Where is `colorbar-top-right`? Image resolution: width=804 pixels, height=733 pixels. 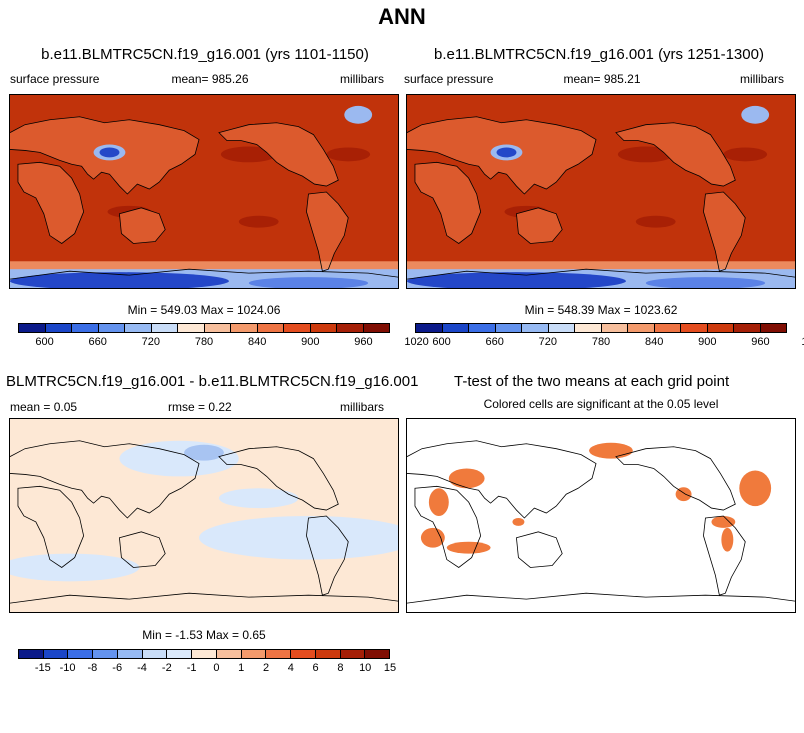 colorbar-top-right is located at coordinates (601, 328).